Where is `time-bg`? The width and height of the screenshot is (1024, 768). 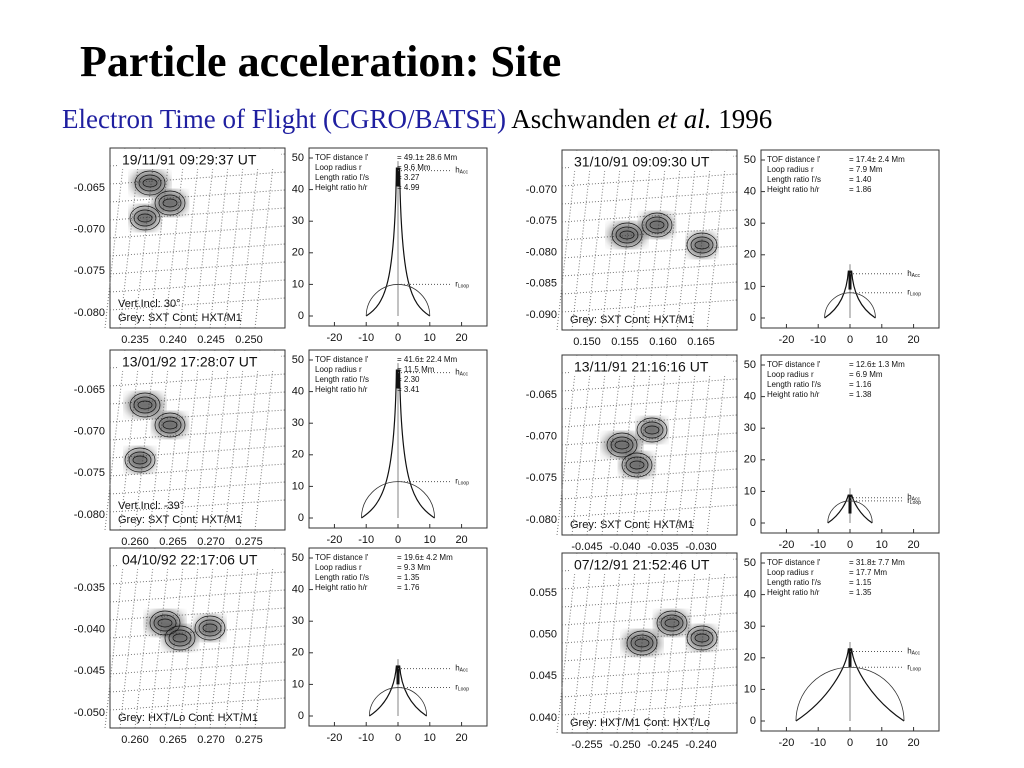 time-bg is located at coordinates (199, 362).